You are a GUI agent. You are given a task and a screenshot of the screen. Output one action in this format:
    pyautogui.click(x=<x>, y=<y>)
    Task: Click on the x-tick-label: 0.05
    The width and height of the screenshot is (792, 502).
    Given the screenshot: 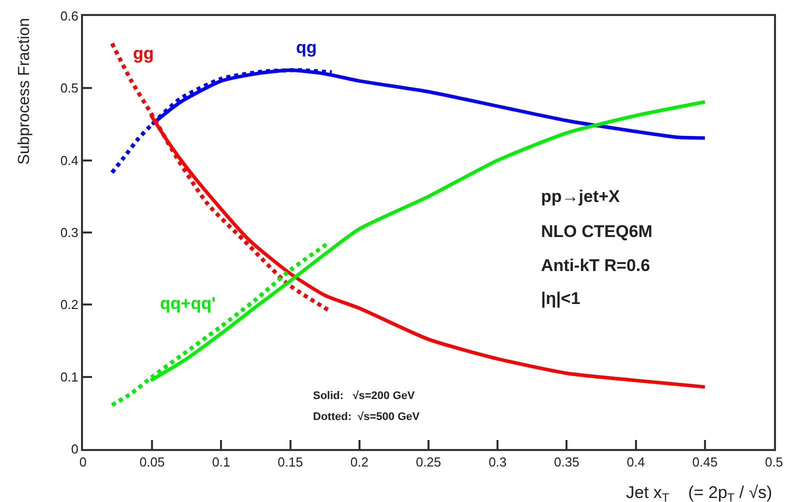 What is the action you would take?
    pyautogui.click(x=152, y=462)
    